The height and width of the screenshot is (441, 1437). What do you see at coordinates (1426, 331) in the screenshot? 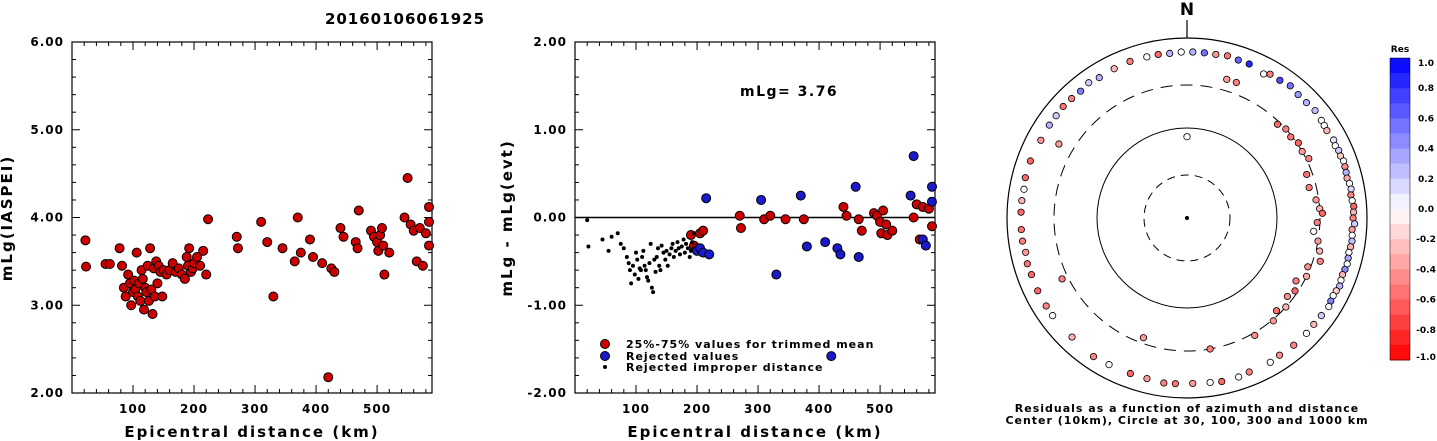
I see `colorbar-tick-label: -0.8` at bounding box center [1426, 331].